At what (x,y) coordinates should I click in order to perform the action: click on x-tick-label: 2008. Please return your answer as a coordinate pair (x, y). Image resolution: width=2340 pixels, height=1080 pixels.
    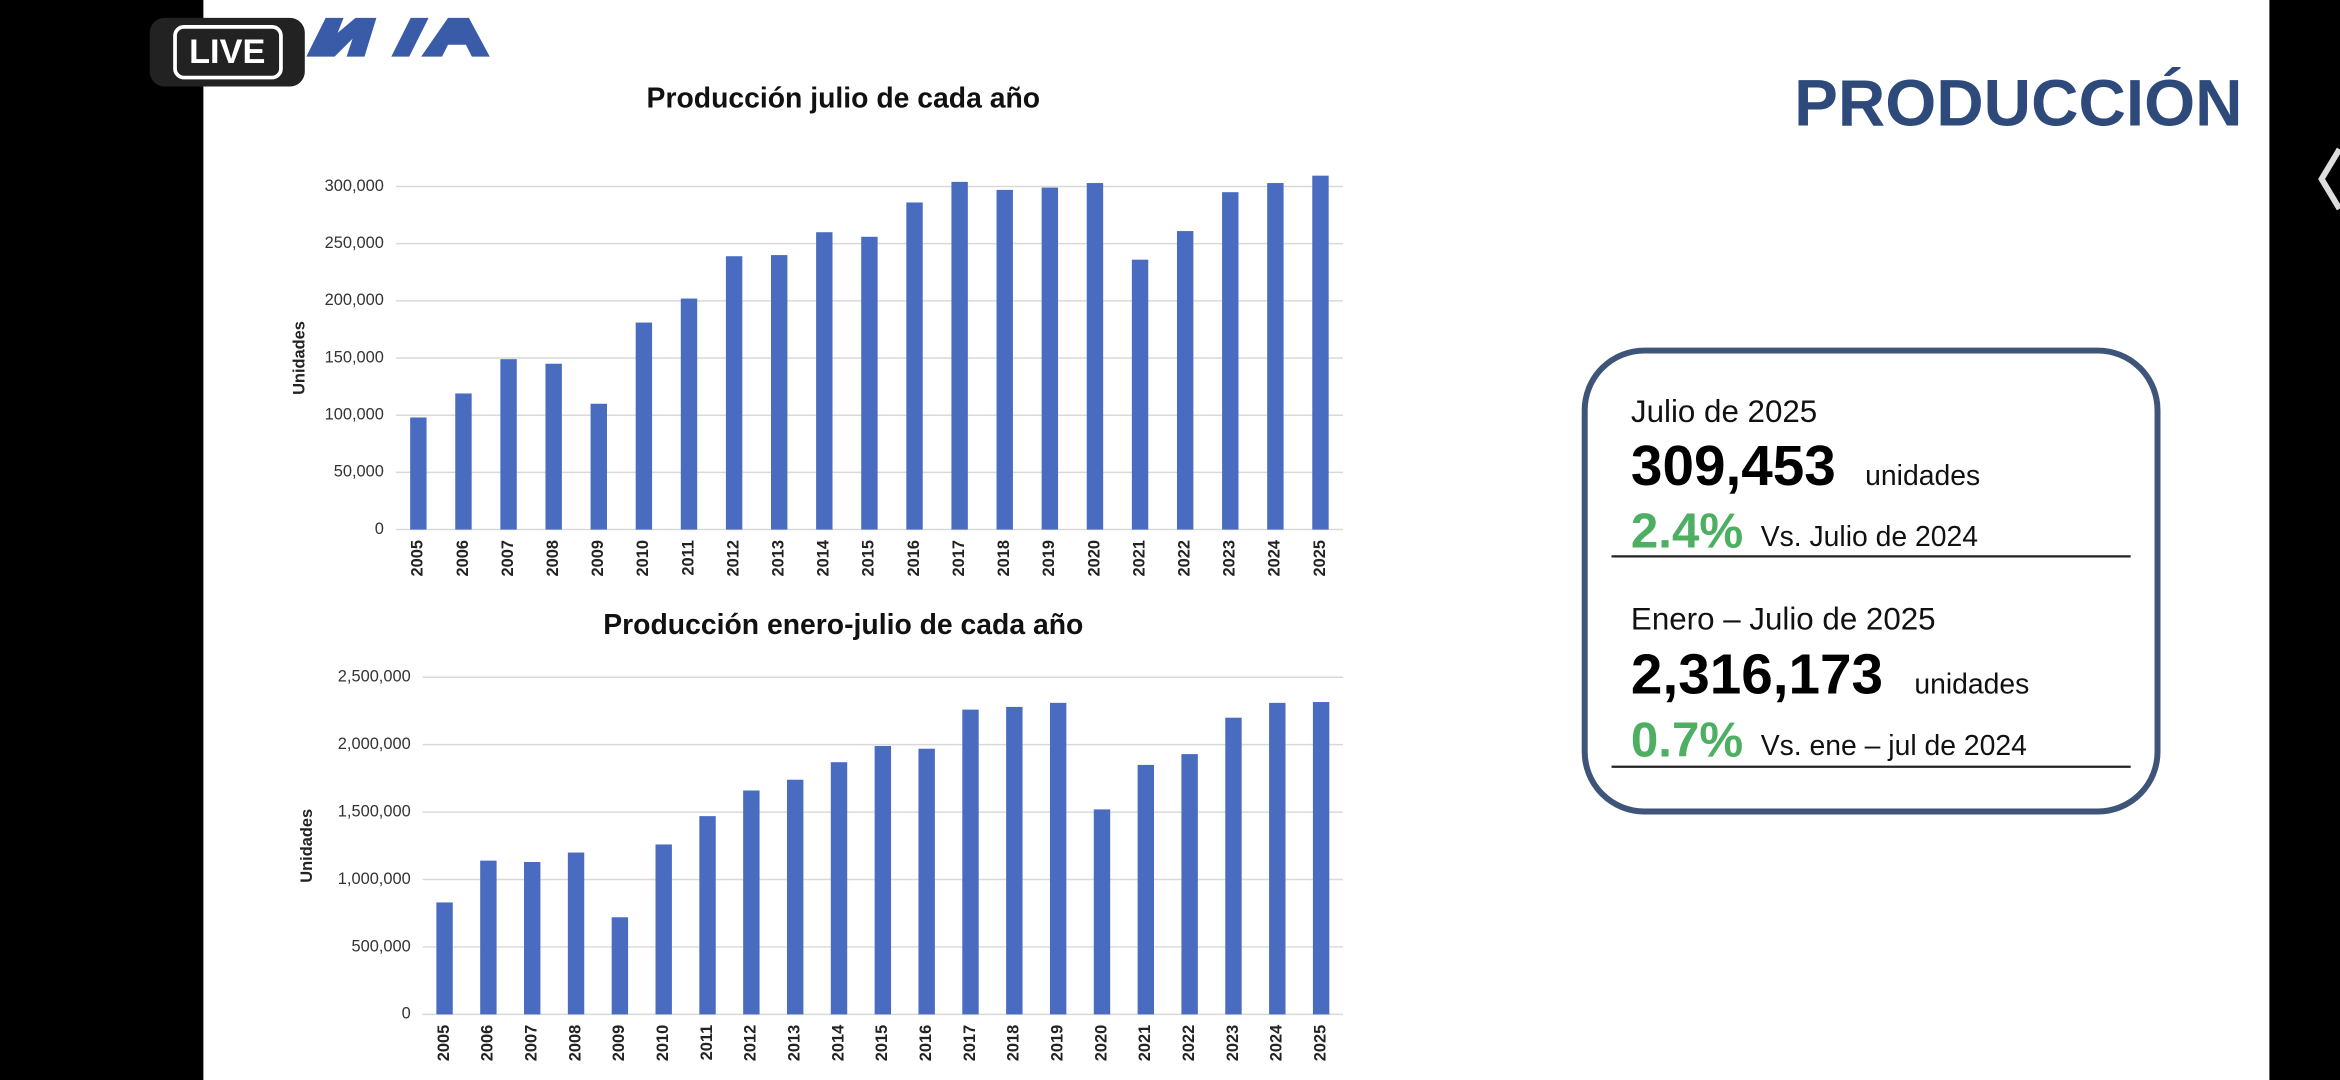
    Looking at the image, I should click on (575, 1043).